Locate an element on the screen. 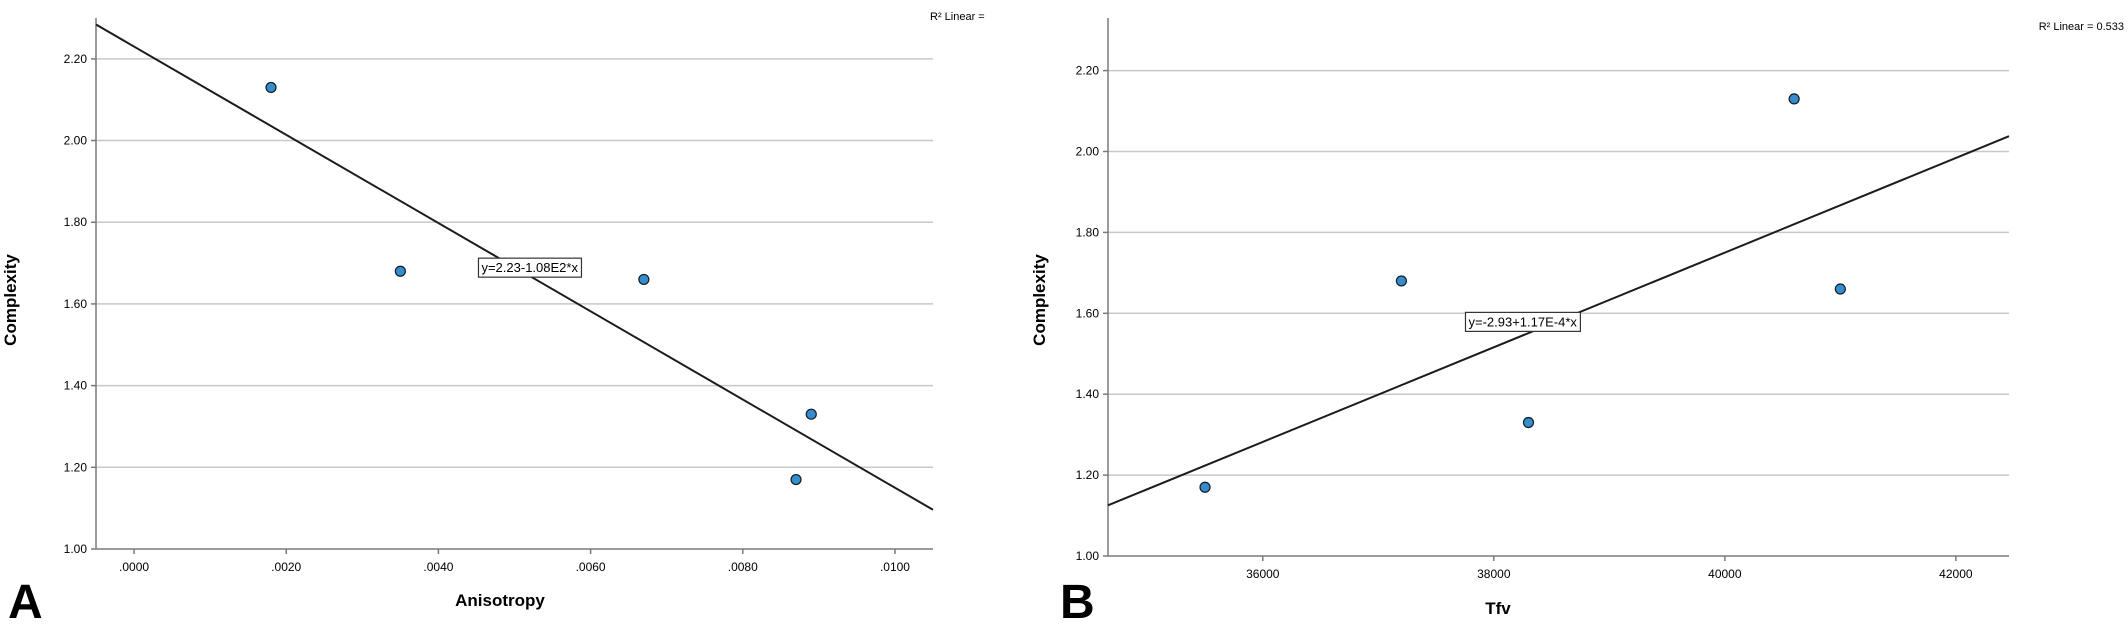  x-tick-label: 42000 is located at coordinates (1956, 574).